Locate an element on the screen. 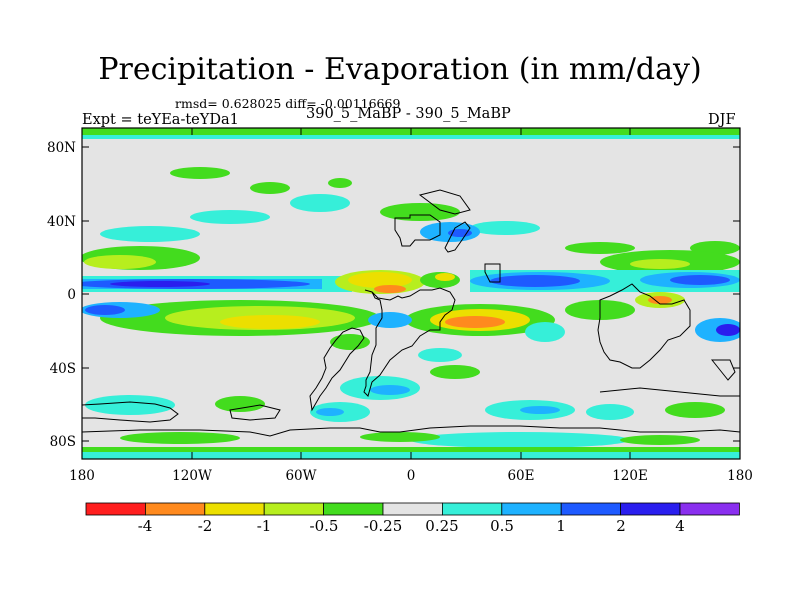 Image resolution: width=800 pixels, height=600 pixels. x-tick-label: 120W is located at coordinates (192, 476).